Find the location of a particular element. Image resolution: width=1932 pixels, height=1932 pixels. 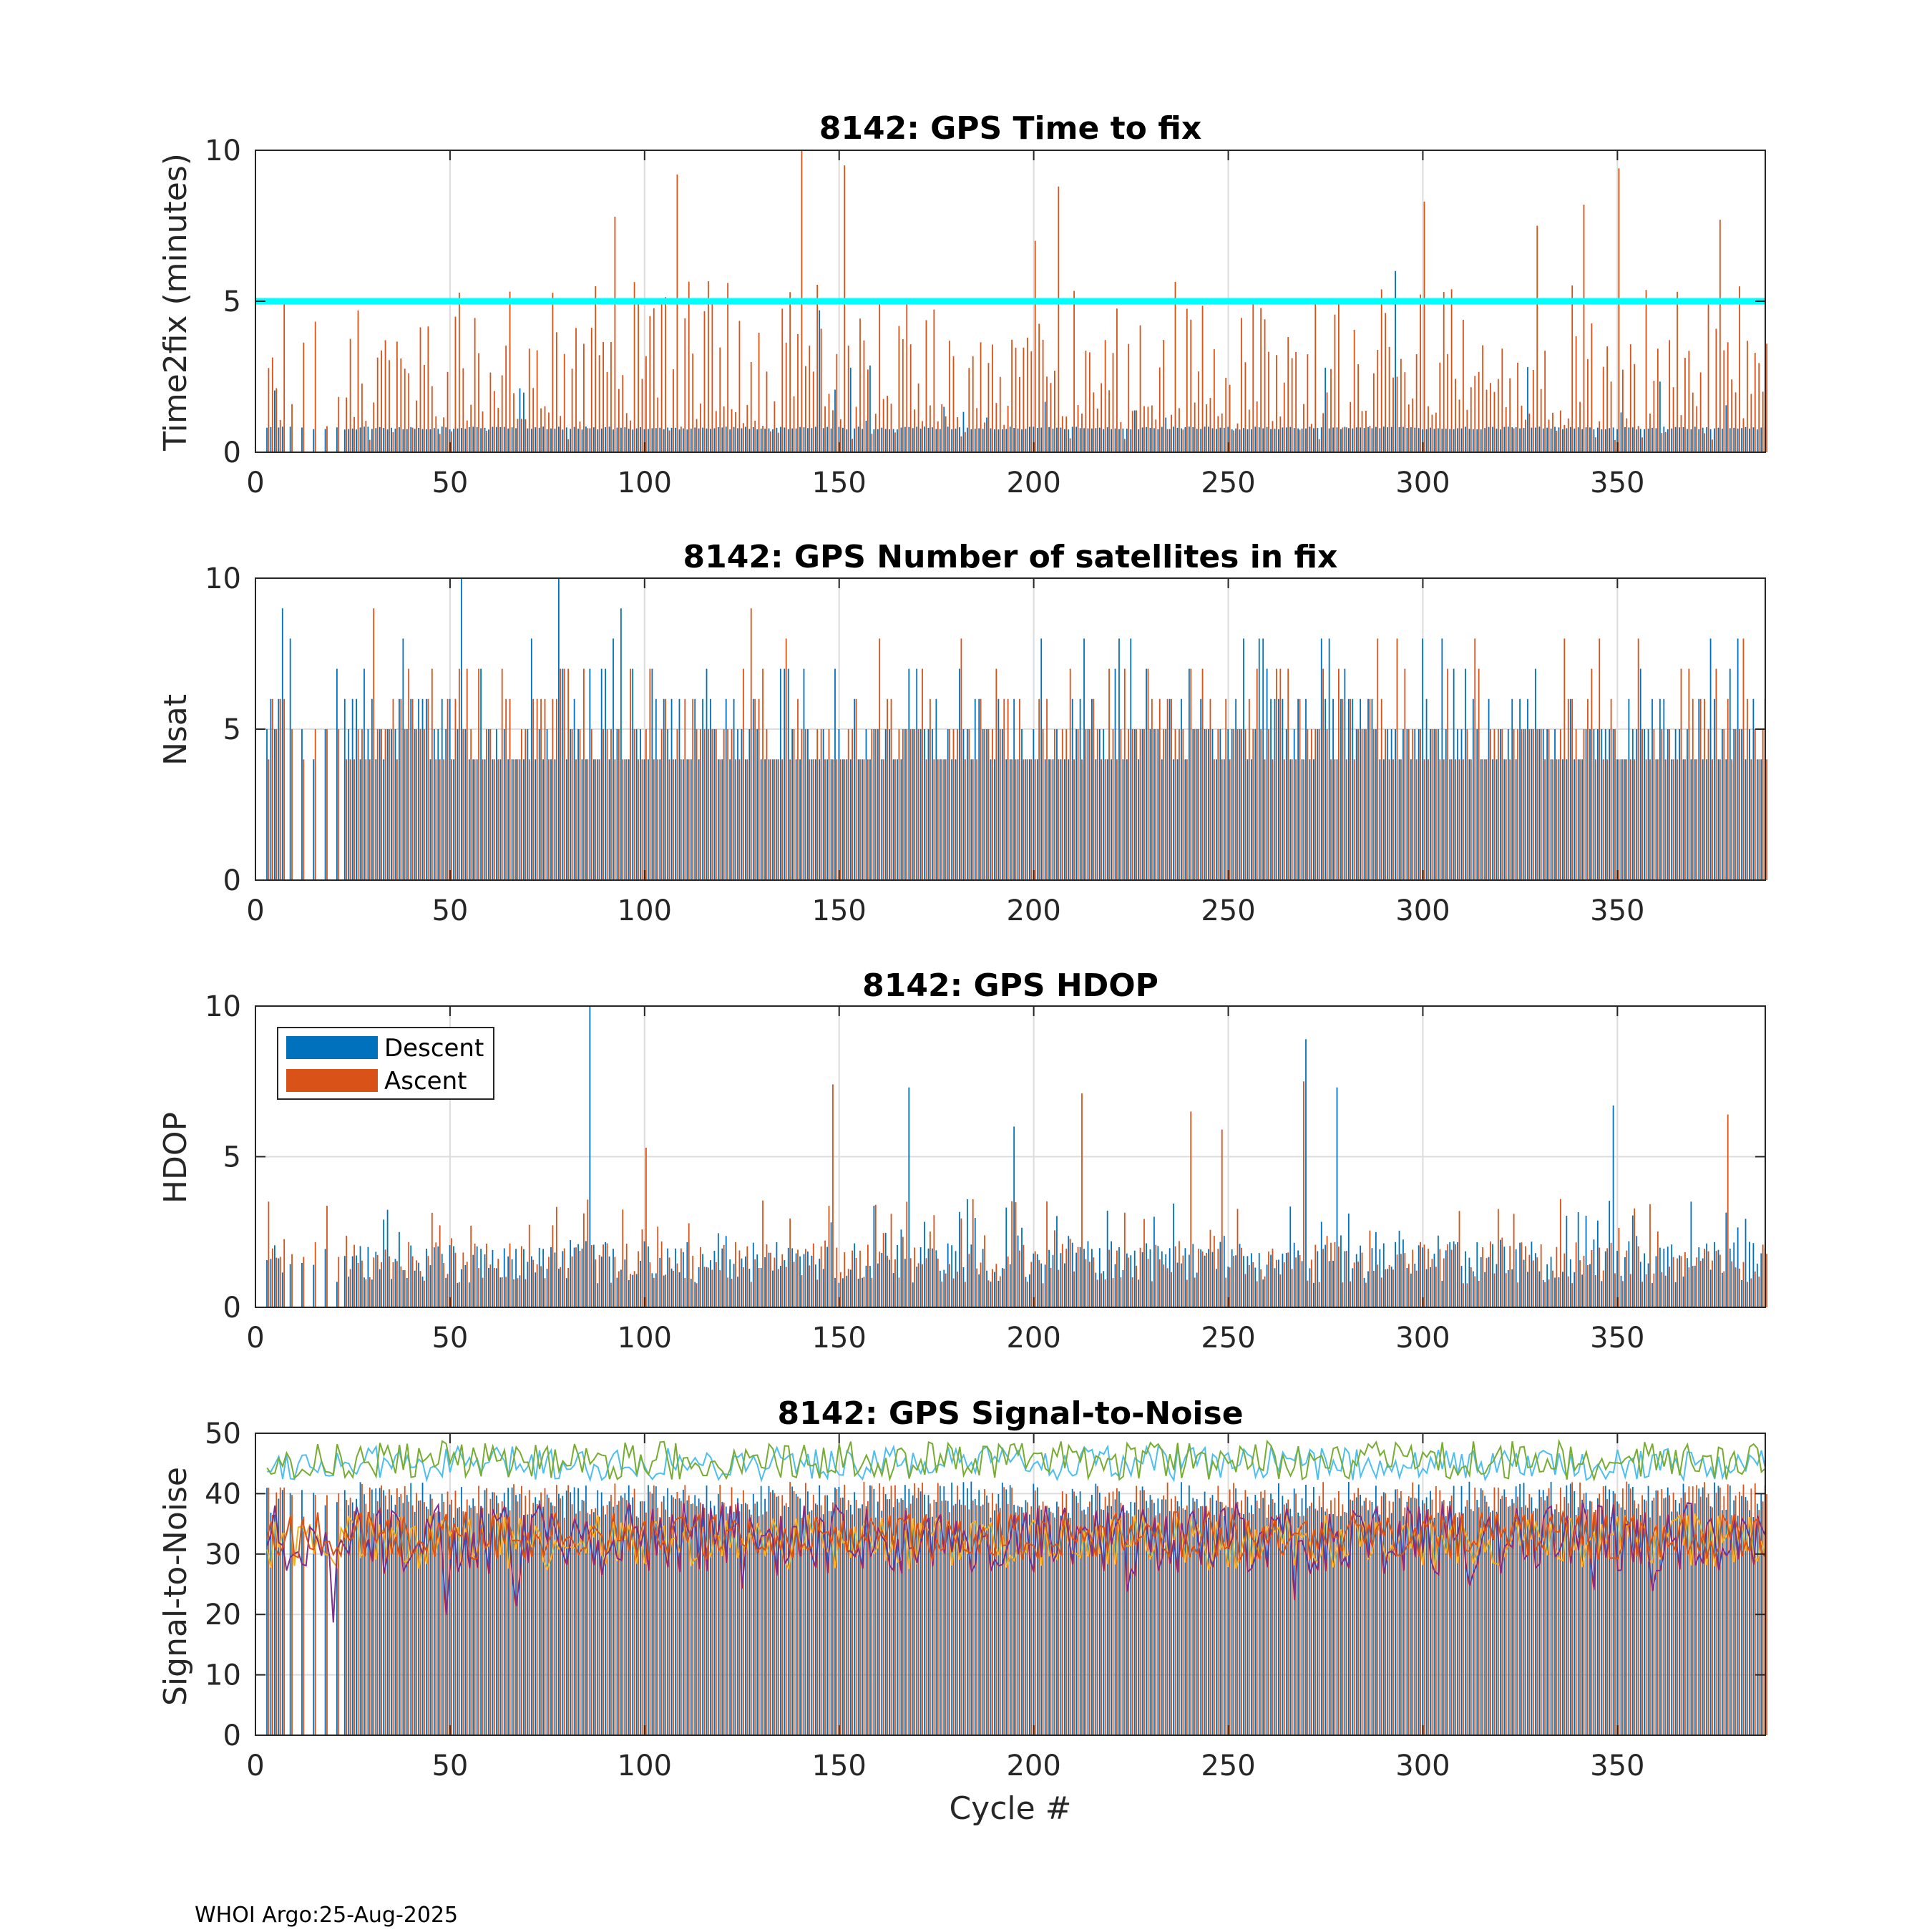

y-tick-label: 30 is located at coordinates (223, 1554).